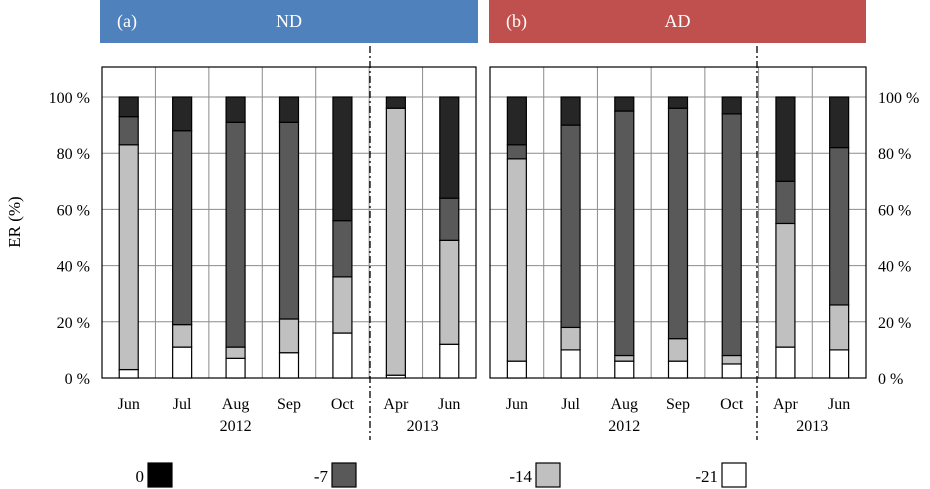 The height and width of the screenshot is (489, 930). Describe the element at coordinates (520, 476) in the screenshot. I see `legend-label: -14` at that location.